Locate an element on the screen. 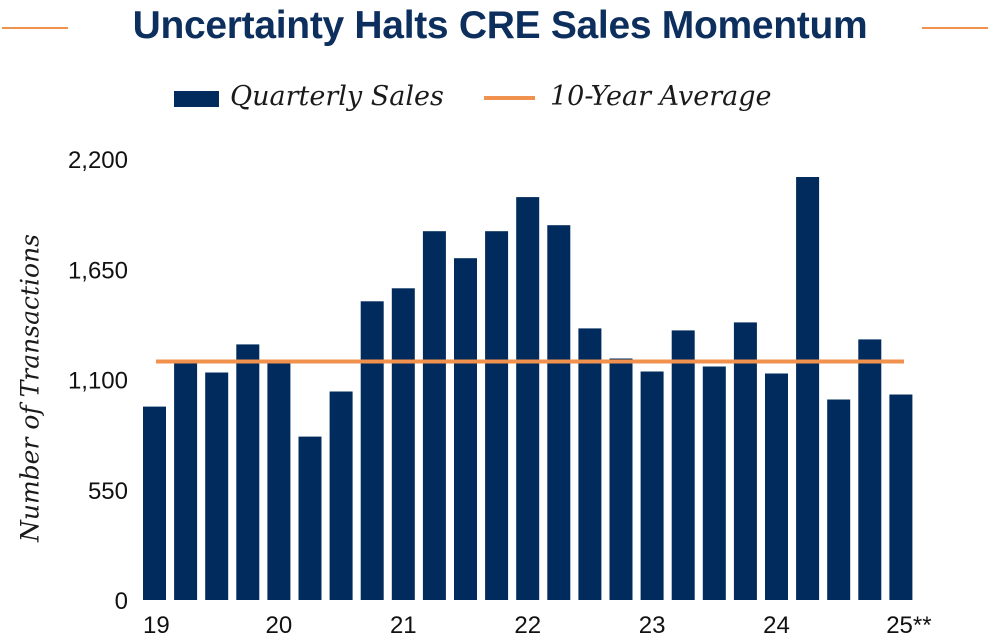  legend-swatch-bar is located at coordinates (196, 99).